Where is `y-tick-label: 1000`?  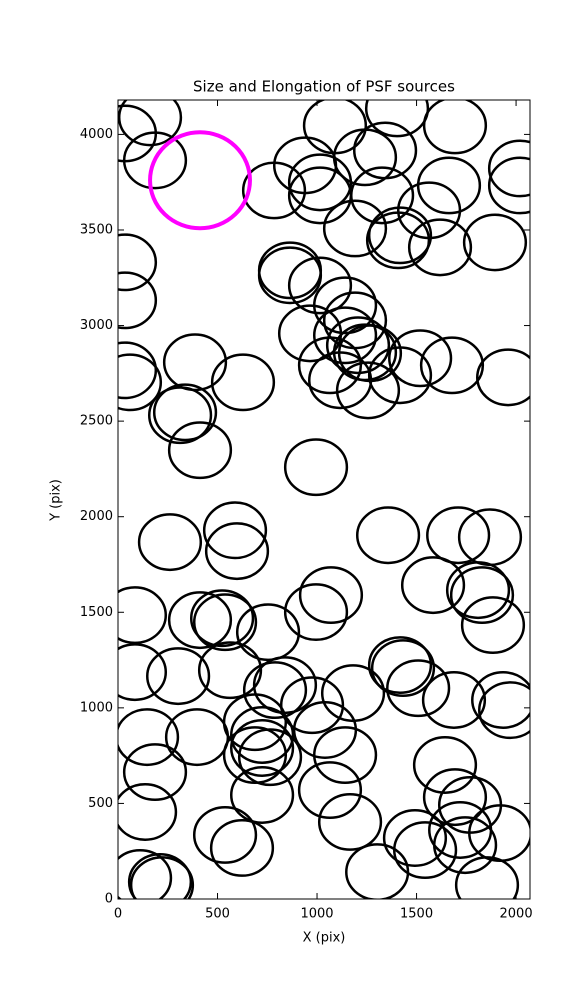
y-tick-label: 1000 is located at coordinates (96, 707).